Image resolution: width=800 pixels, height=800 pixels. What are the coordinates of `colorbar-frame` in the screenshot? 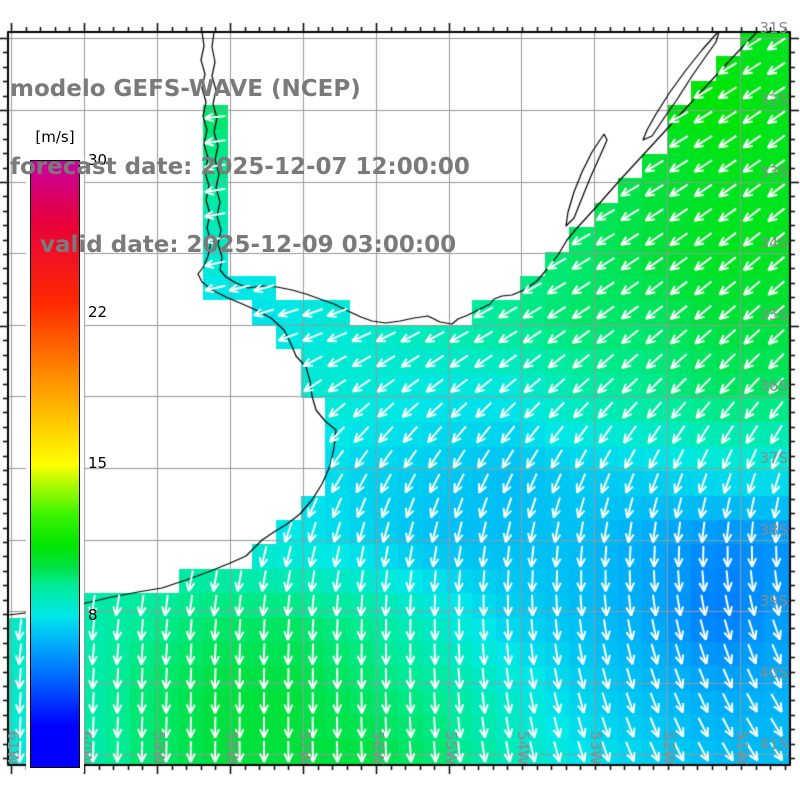 It's located at (55, 464).